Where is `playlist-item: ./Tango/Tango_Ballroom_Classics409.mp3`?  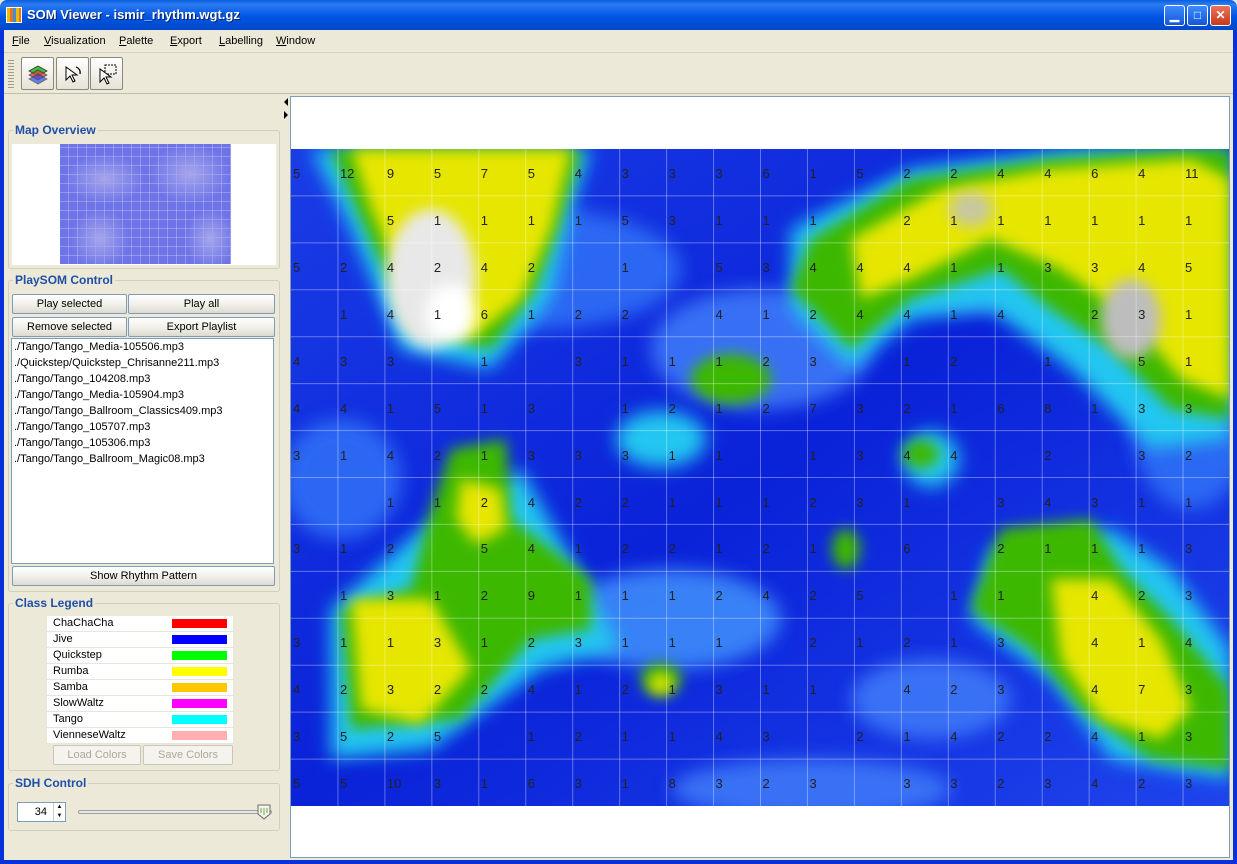 playlist-item: ./Tango/Tango_Ballroom_Classics409.mp3 is located at coordinates (118, 411).